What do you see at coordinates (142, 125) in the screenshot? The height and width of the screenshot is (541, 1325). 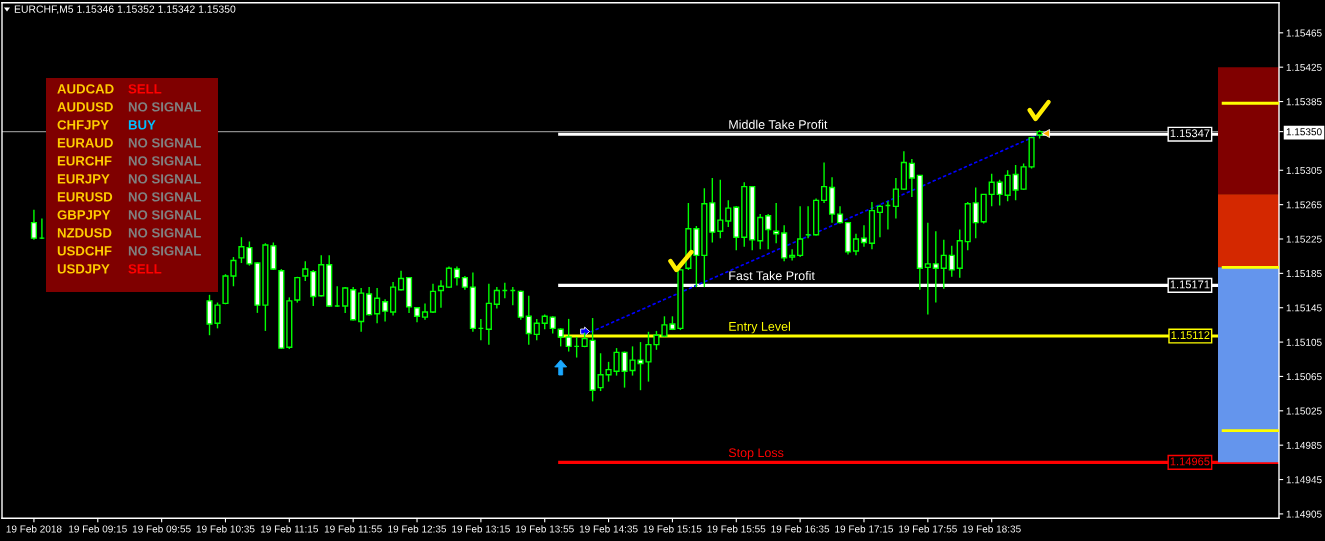 I see `annotation: BUY` at bounding box center [142, 125].